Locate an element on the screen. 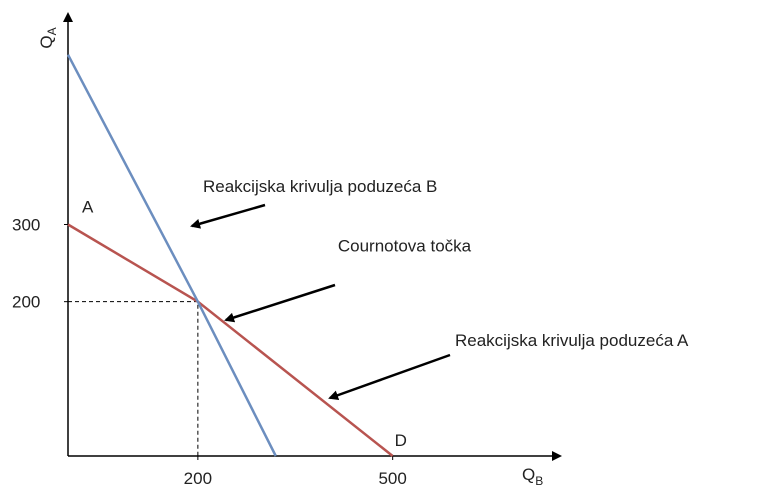 Image resolution: width=782 pixels, height=490 pixels. point-label: D is located at coordinates (401, 440).